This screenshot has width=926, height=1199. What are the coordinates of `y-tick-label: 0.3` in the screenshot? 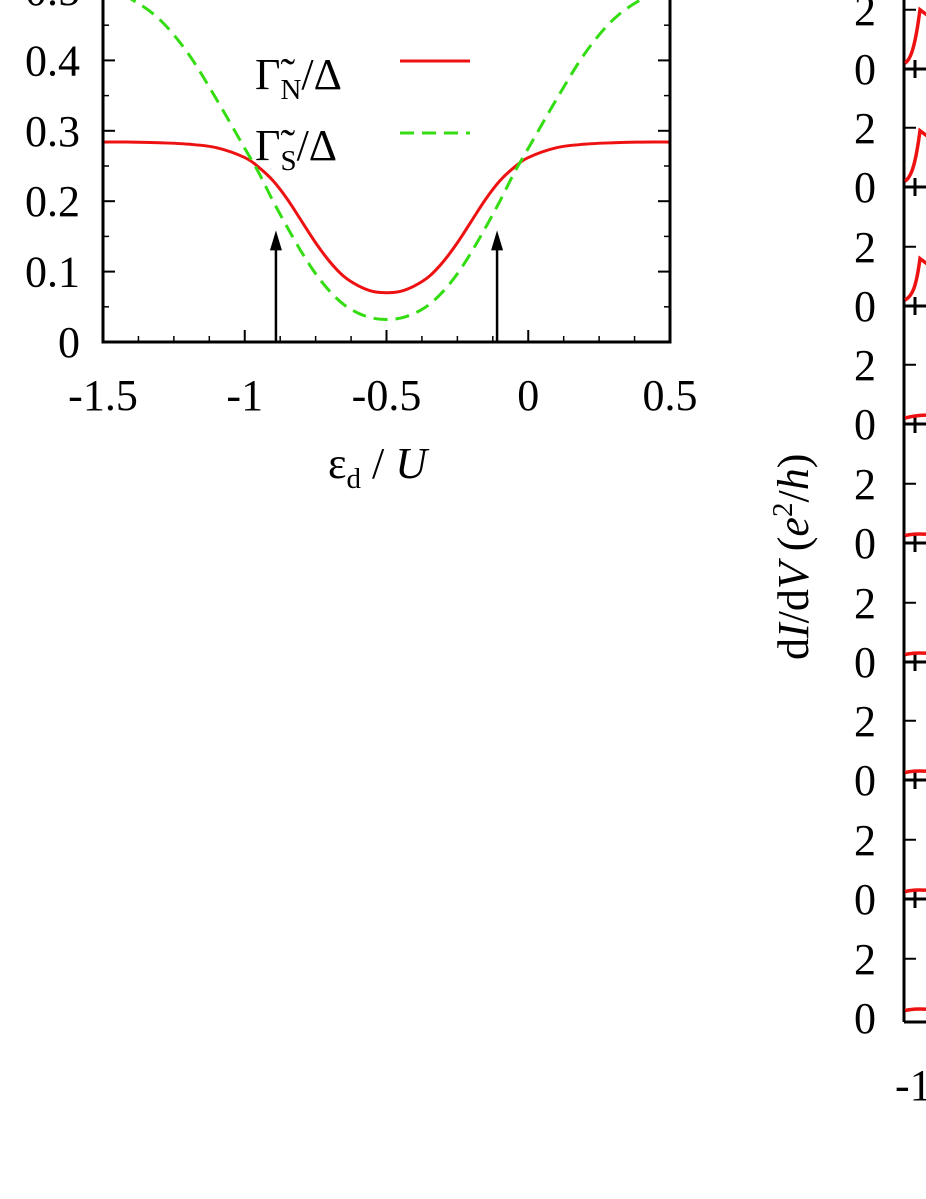 It's located at (52, 131).